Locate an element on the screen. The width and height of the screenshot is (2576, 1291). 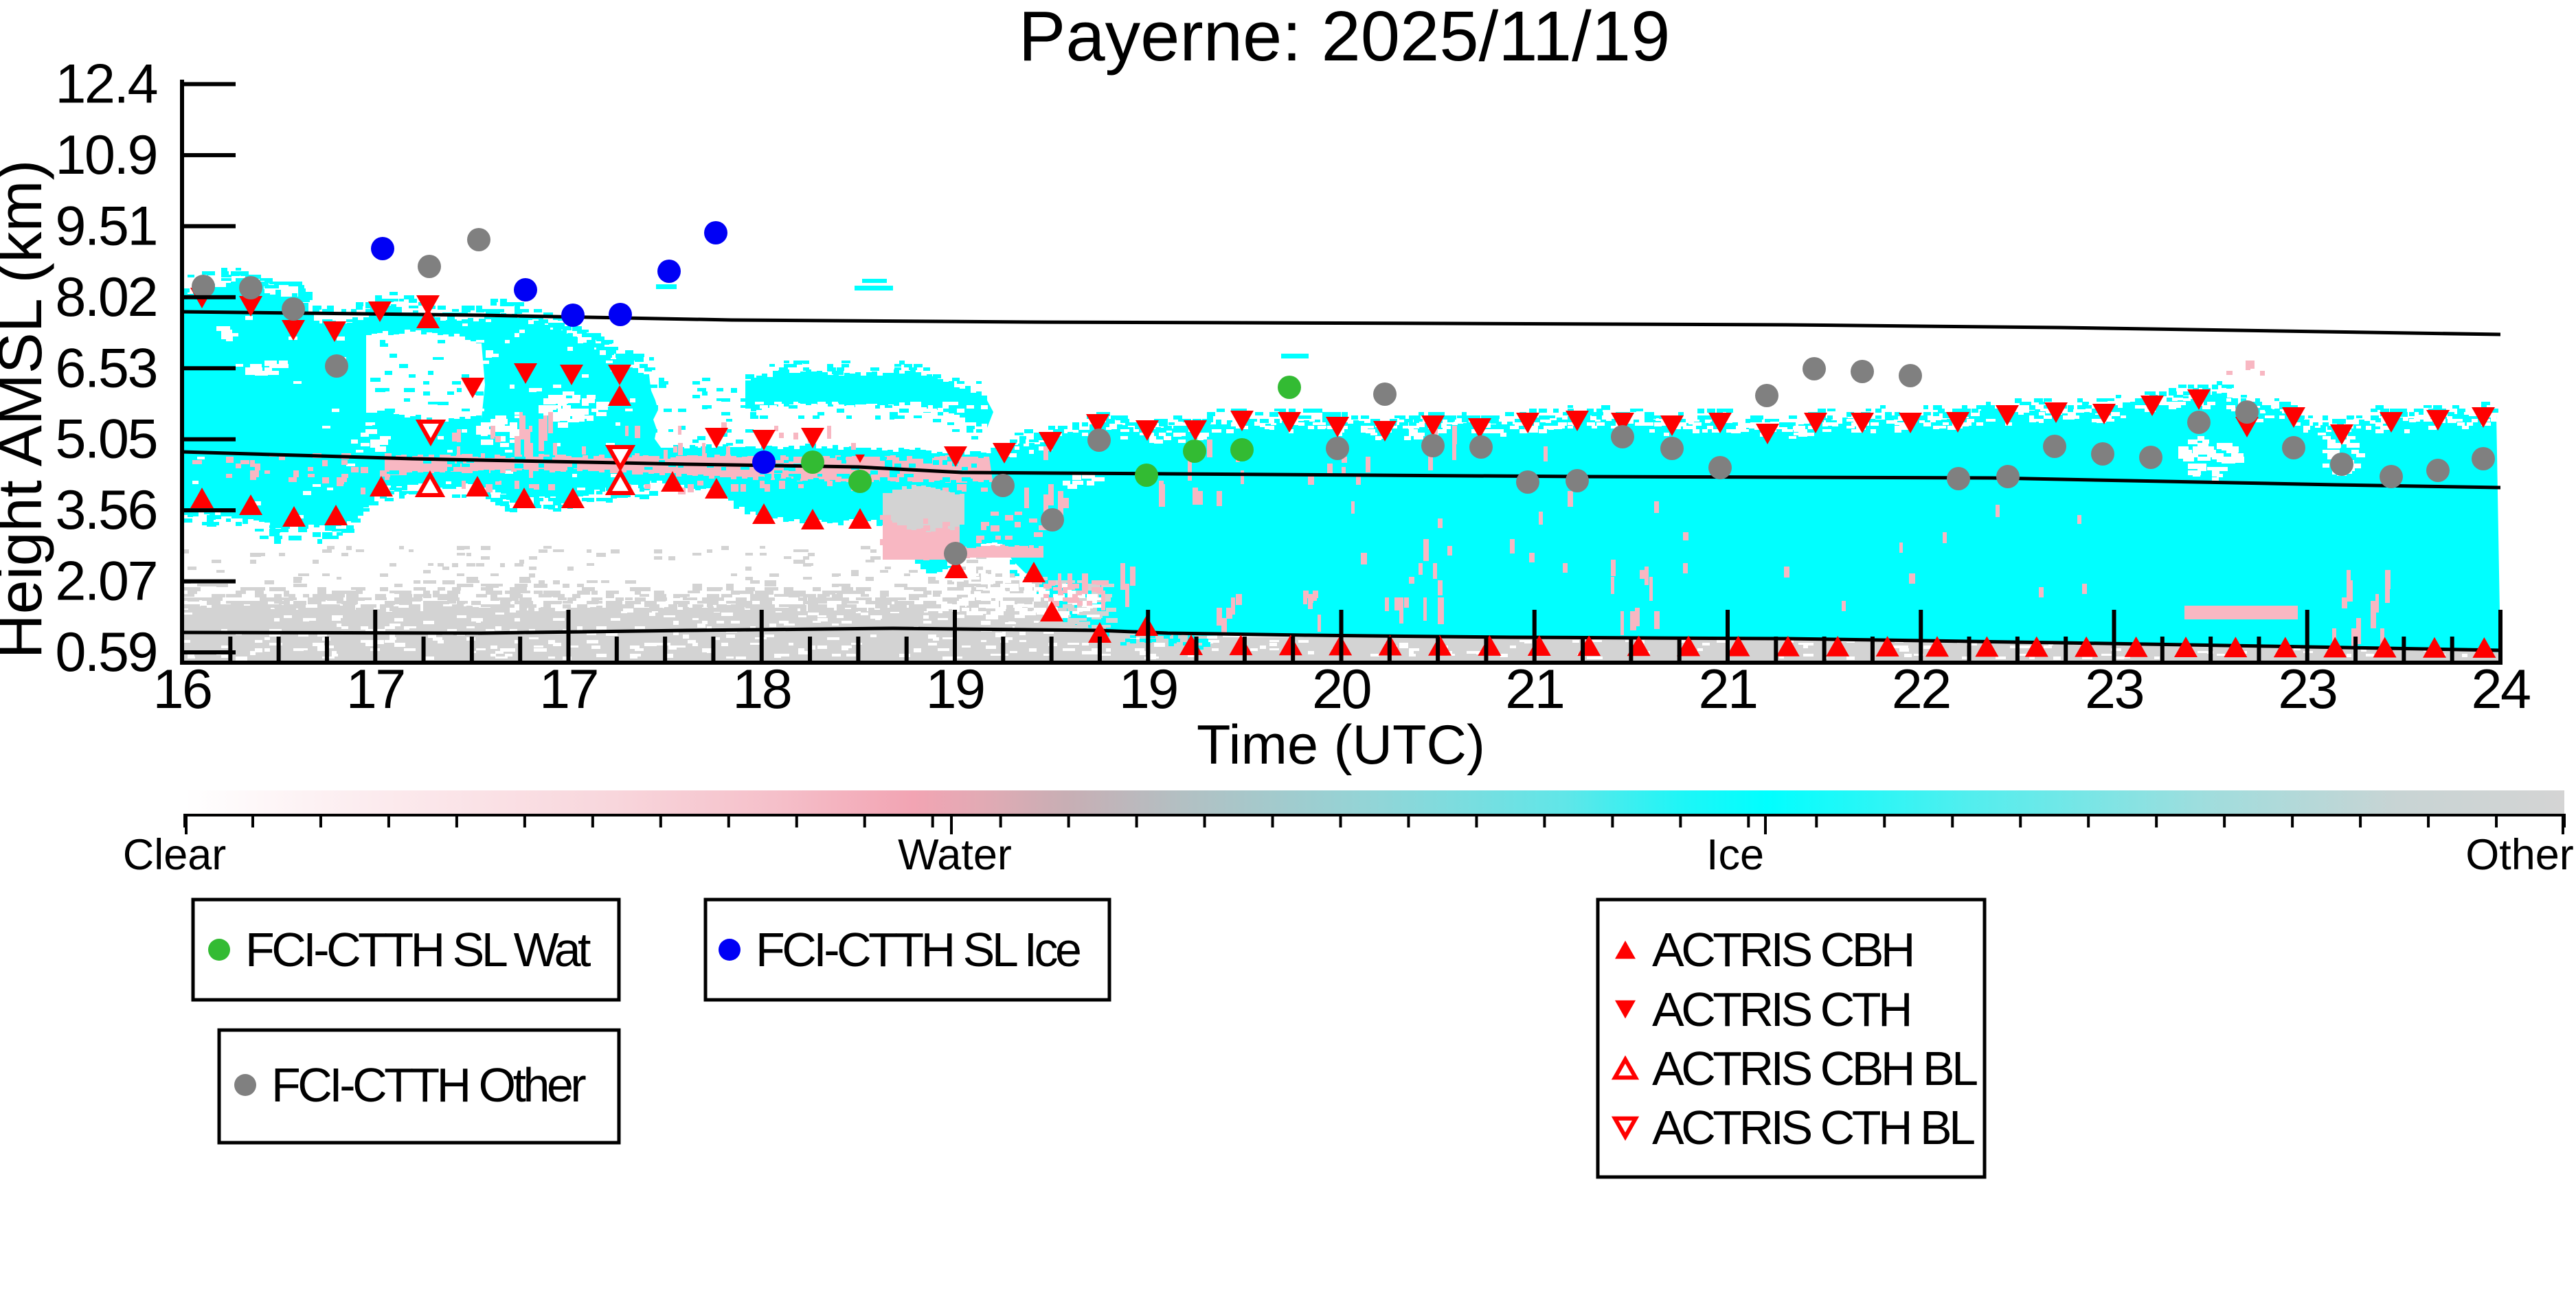
svg-text: 3.56 is located at coordinates (106, 510).